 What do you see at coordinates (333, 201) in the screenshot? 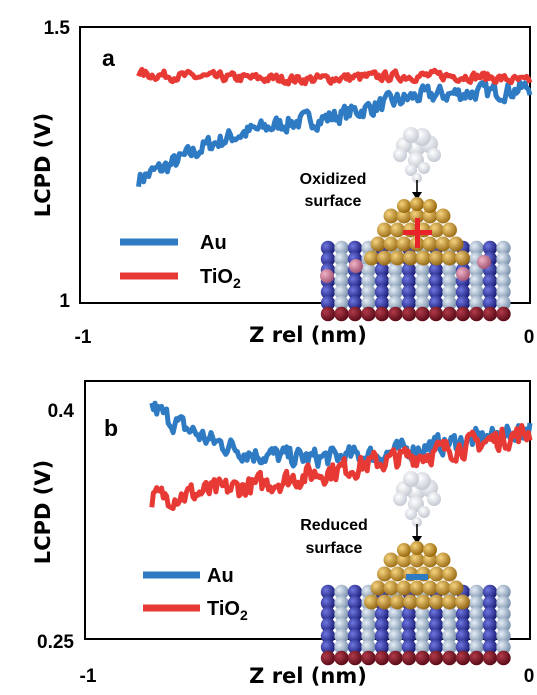
I see `panel-a-annotation-line2: surface` at bounding box center [333, 201].